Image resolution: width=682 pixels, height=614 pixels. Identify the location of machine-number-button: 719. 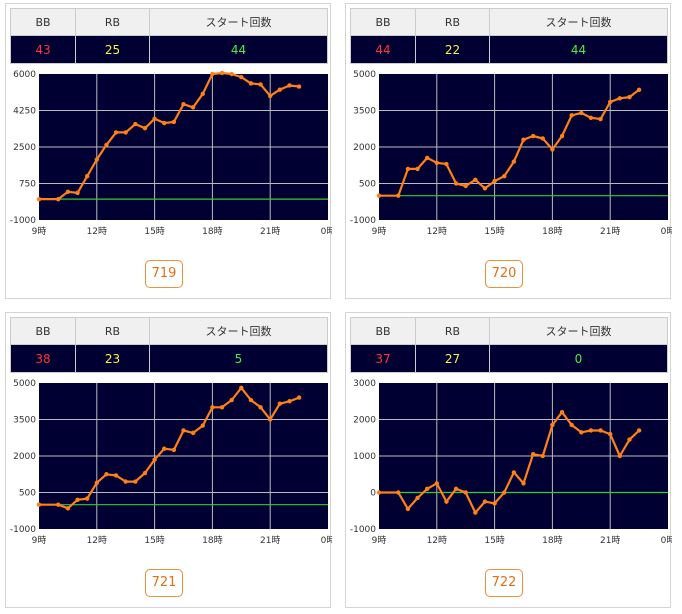
(164, 274).